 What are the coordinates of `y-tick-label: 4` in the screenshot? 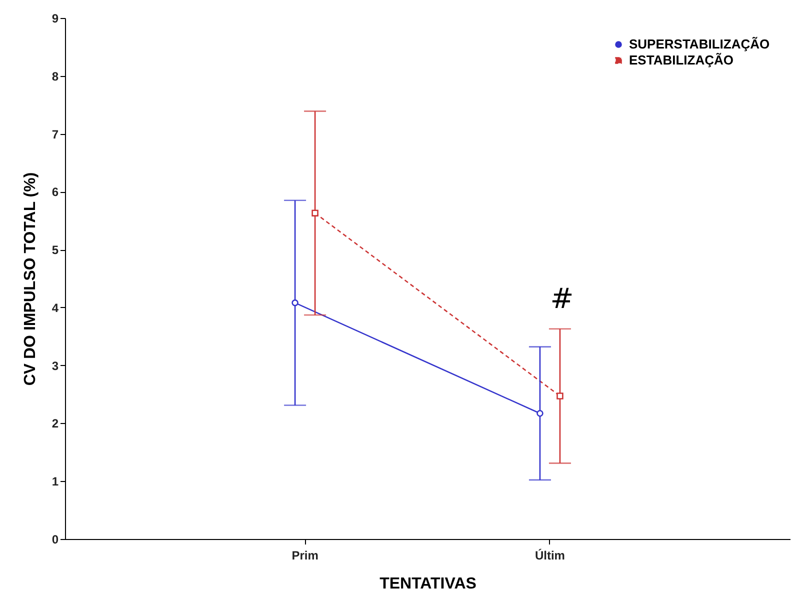 It's located at (55, 307).